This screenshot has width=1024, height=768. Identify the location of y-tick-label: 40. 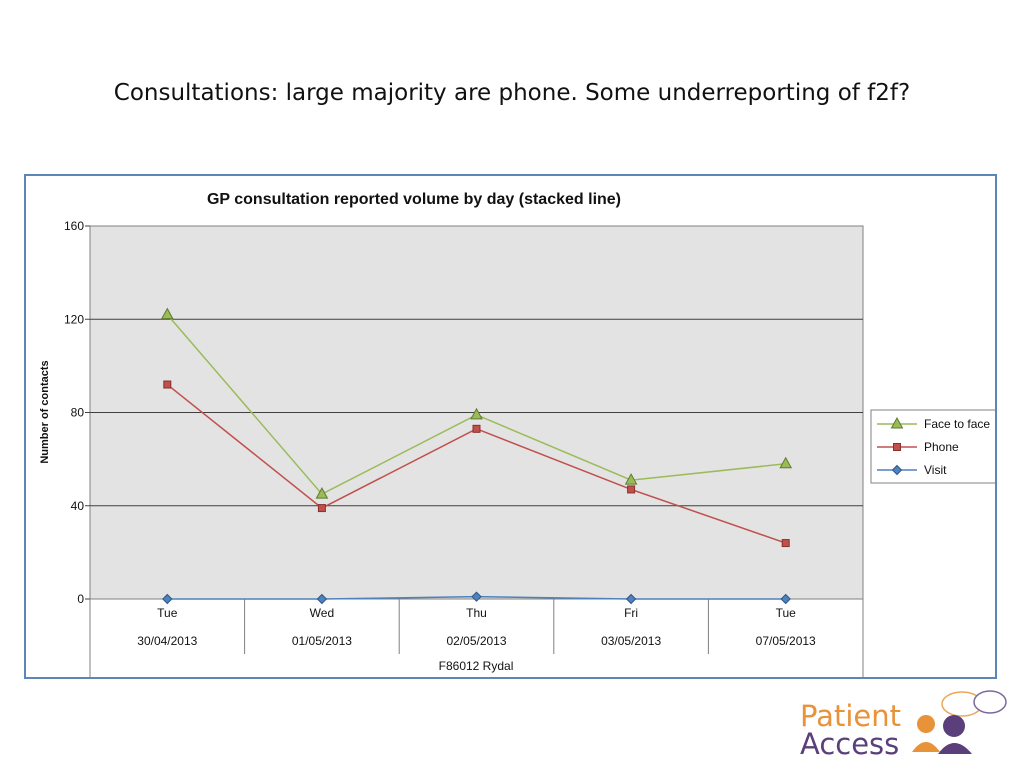
(78, 506).